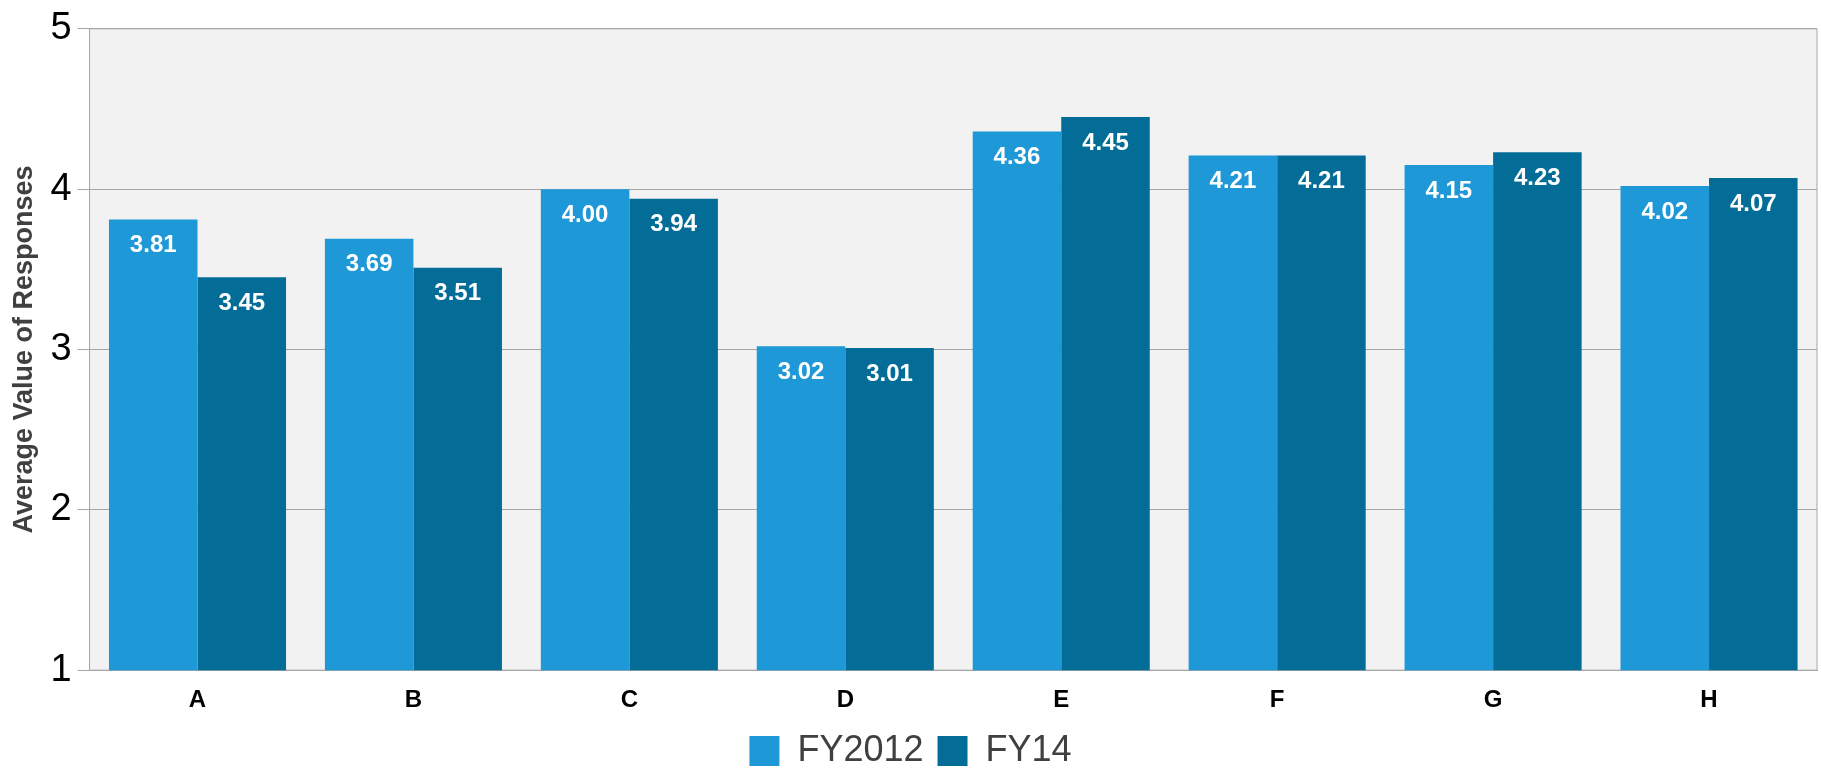  Describe the element at coordinates (1665, 210) in the screenshot. I see `data-label: 4.02` at that location.